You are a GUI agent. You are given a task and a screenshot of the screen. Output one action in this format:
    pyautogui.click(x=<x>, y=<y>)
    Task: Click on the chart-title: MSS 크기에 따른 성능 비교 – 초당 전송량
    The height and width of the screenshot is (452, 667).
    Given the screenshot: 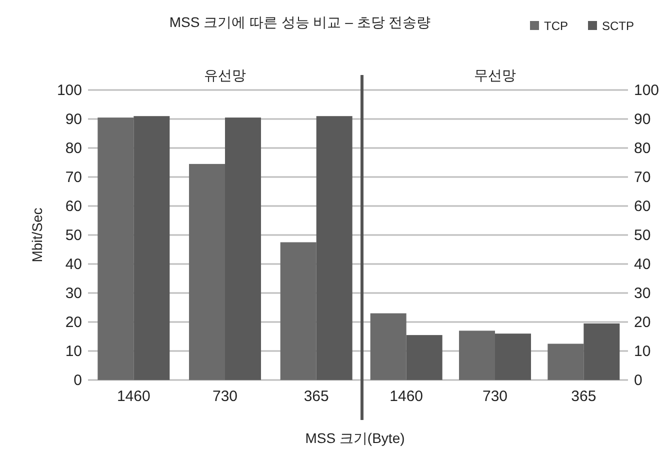 What is the action you would take?
    pyautogui.click(x=300, y=22)
    